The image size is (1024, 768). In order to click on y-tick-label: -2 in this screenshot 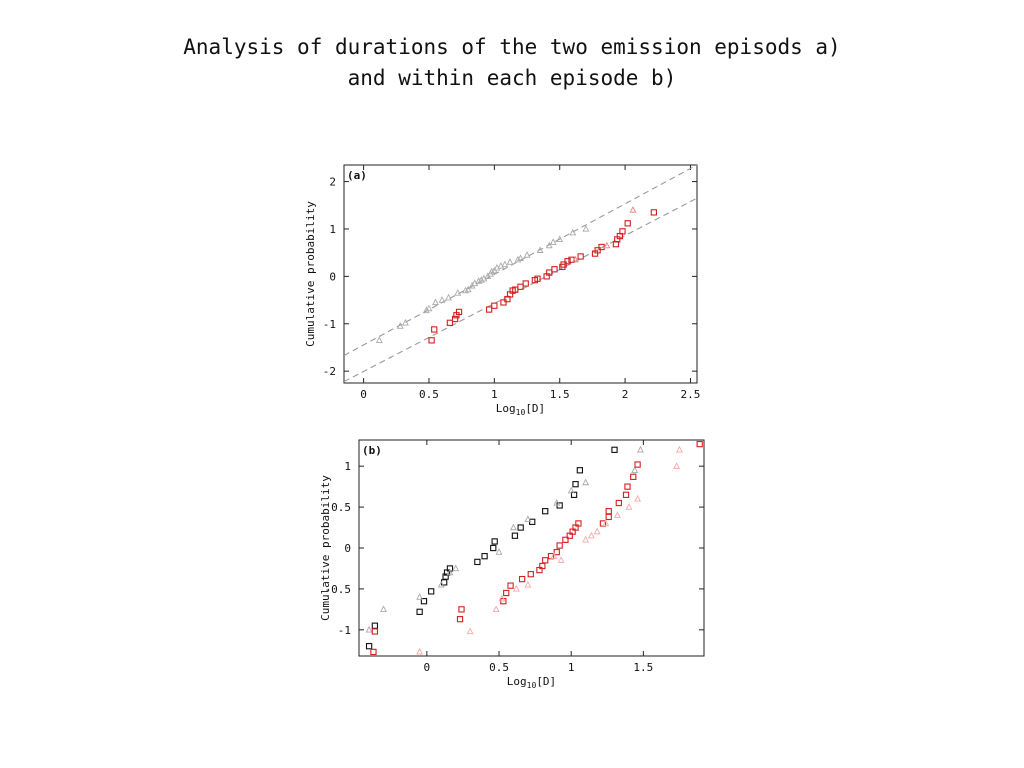, I will do `click(329, 371)`.